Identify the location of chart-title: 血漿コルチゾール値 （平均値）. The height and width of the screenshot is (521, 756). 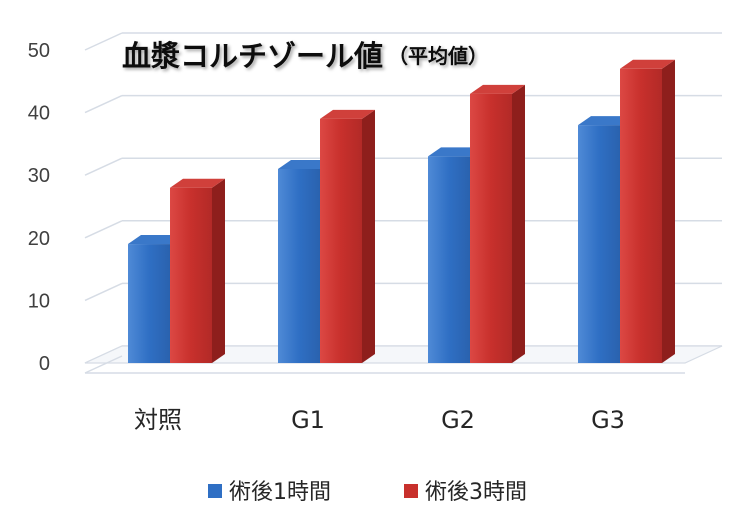
(305, 56).